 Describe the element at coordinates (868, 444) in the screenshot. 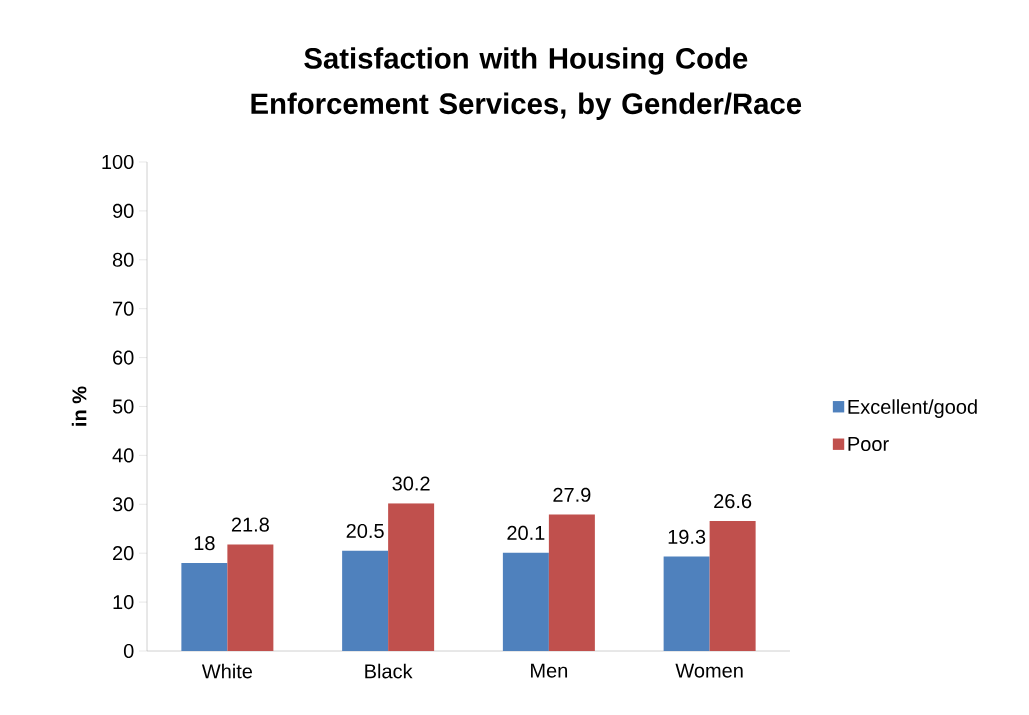

I see `legend-label: Poor` at that location.